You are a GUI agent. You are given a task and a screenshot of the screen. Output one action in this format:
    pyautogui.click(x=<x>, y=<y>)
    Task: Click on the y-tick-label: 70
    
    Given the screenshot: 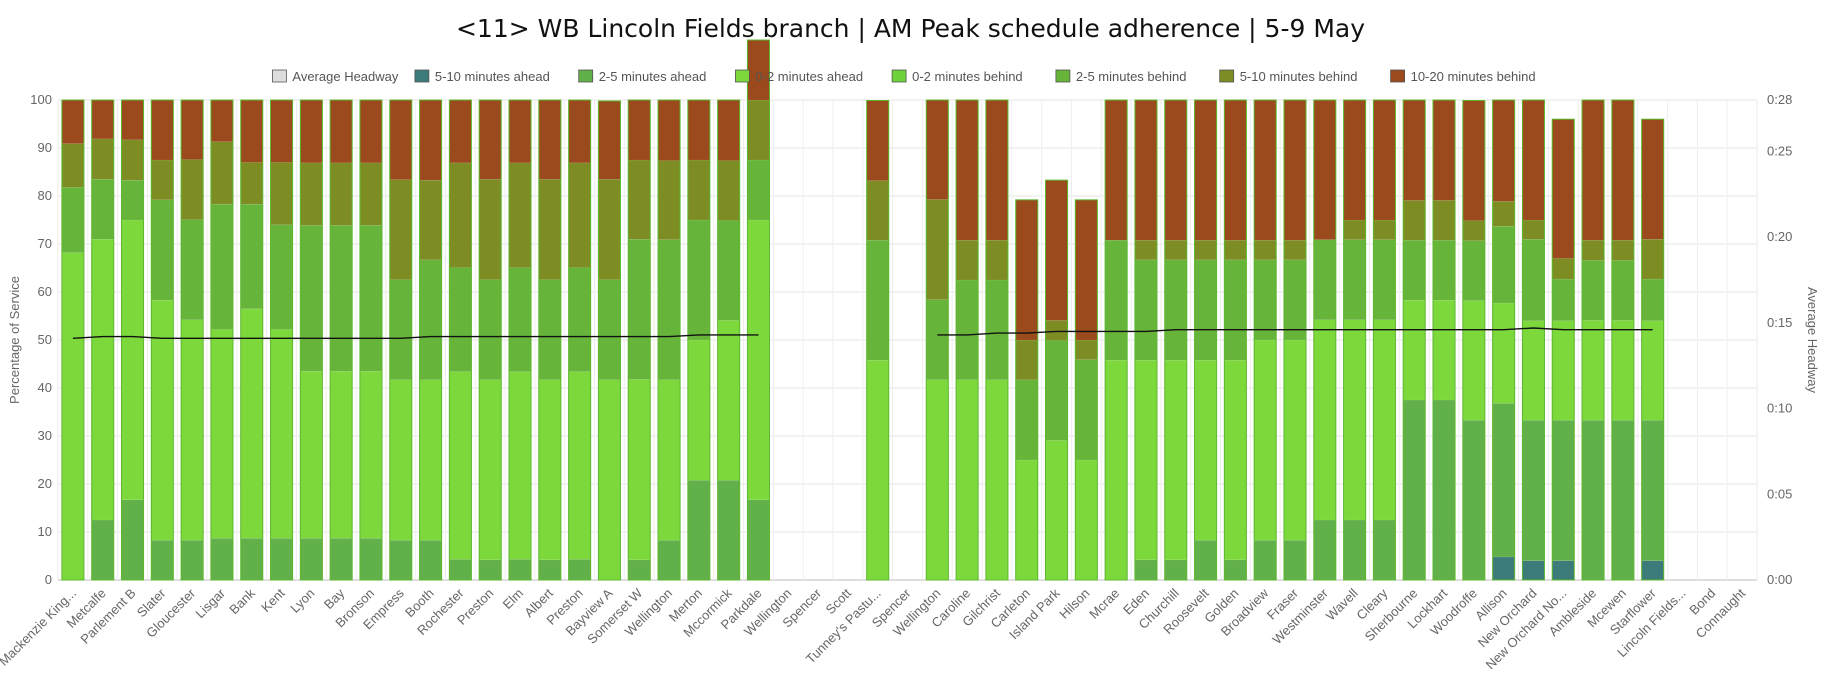 What is the action you would take?
    pyautogui.click(x=45, y=243)
    